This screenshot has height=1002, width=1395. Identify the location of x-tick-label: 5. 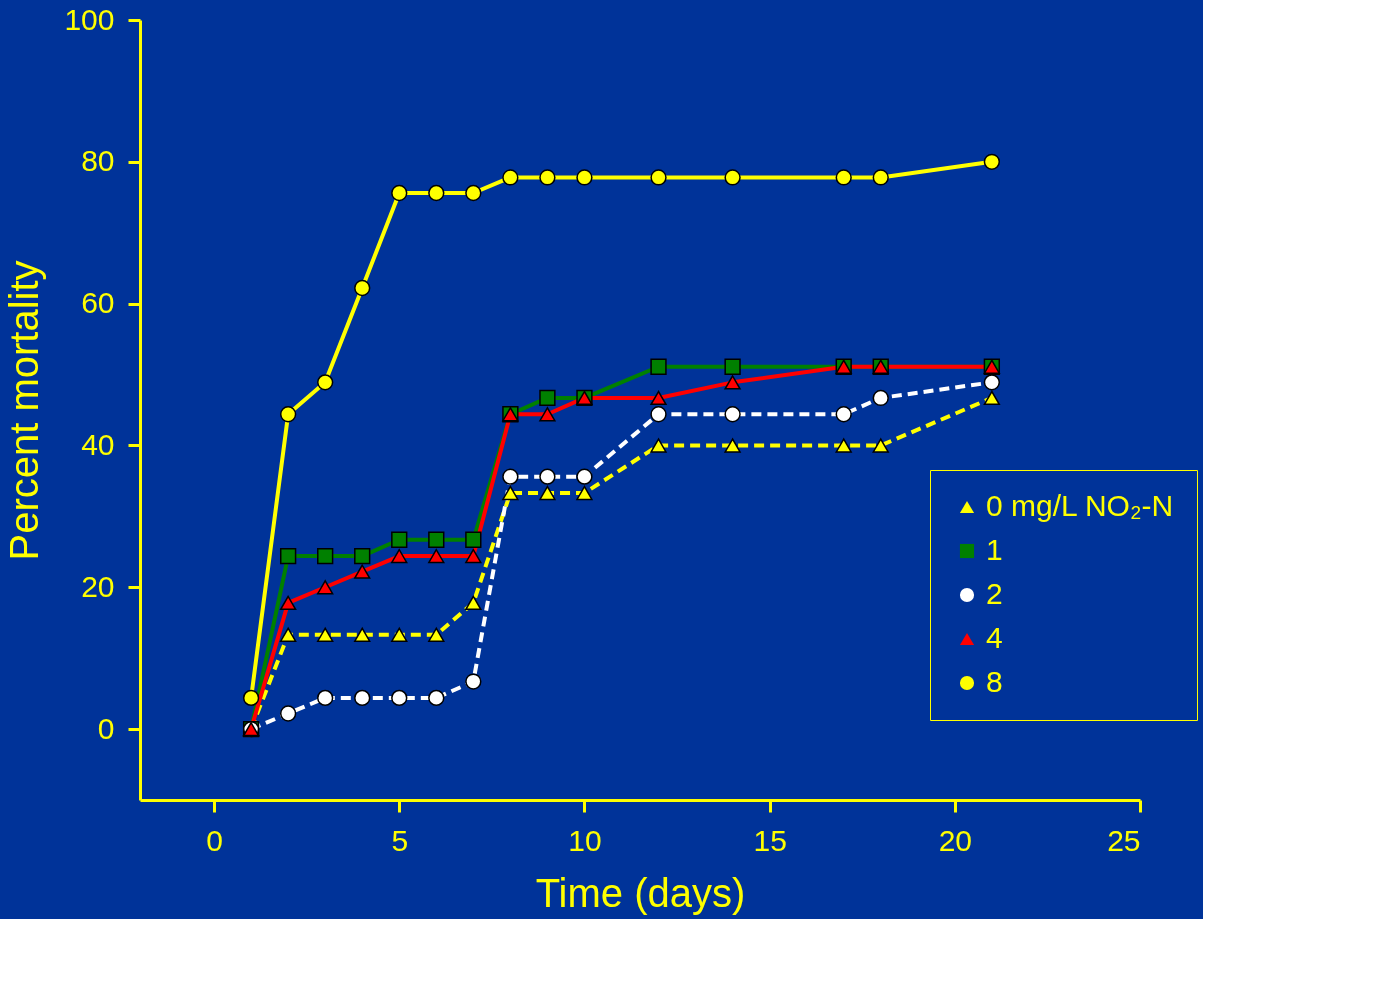
(400, 840).